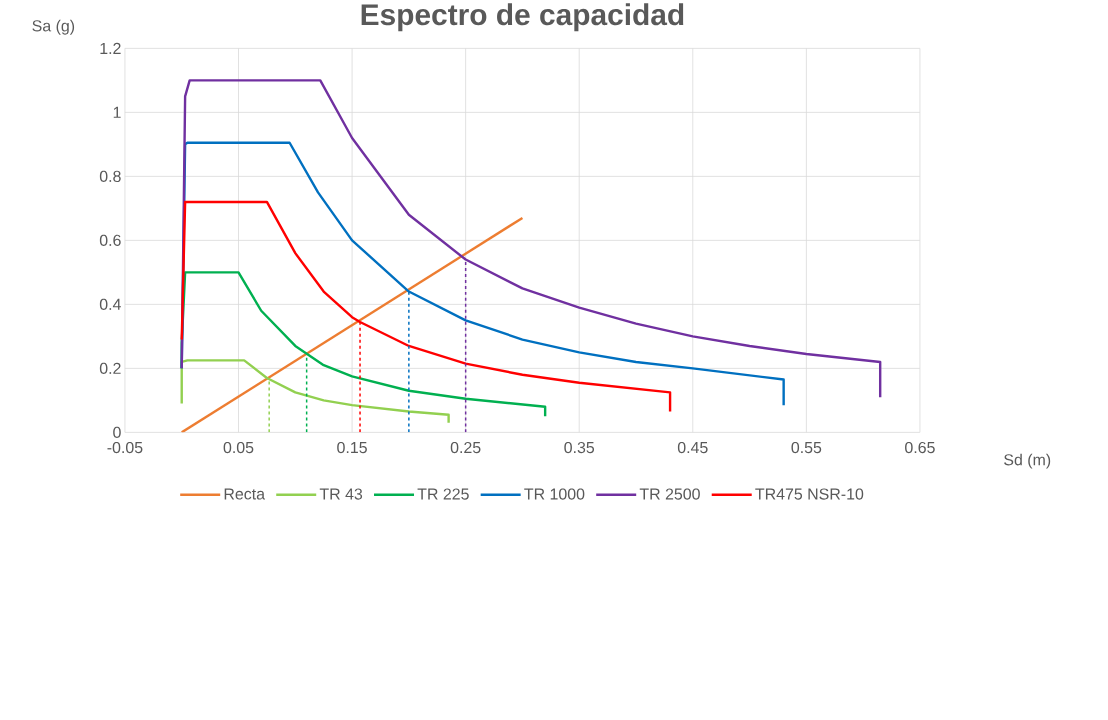 The image size is (1108, 720). I want to click on x-tick-label: 0.55, so click(806, 447).